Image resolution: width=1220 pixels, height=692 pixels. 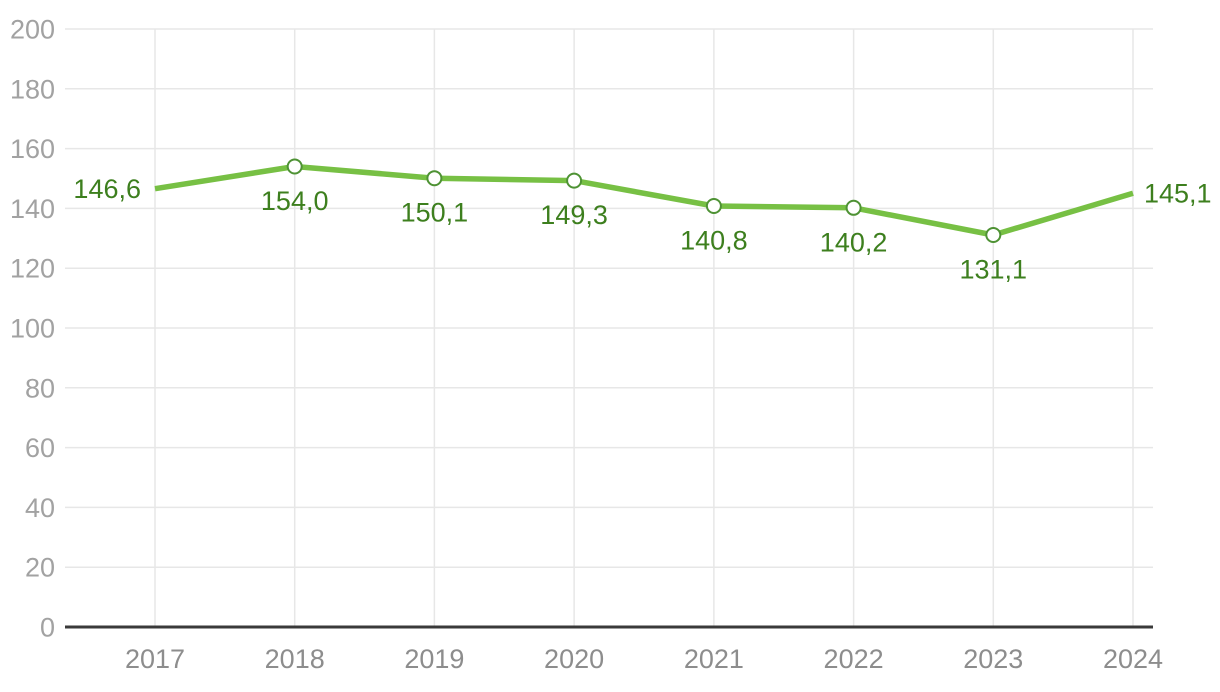 I want to click on data-label: 146,6, so click(x=107, y=189).